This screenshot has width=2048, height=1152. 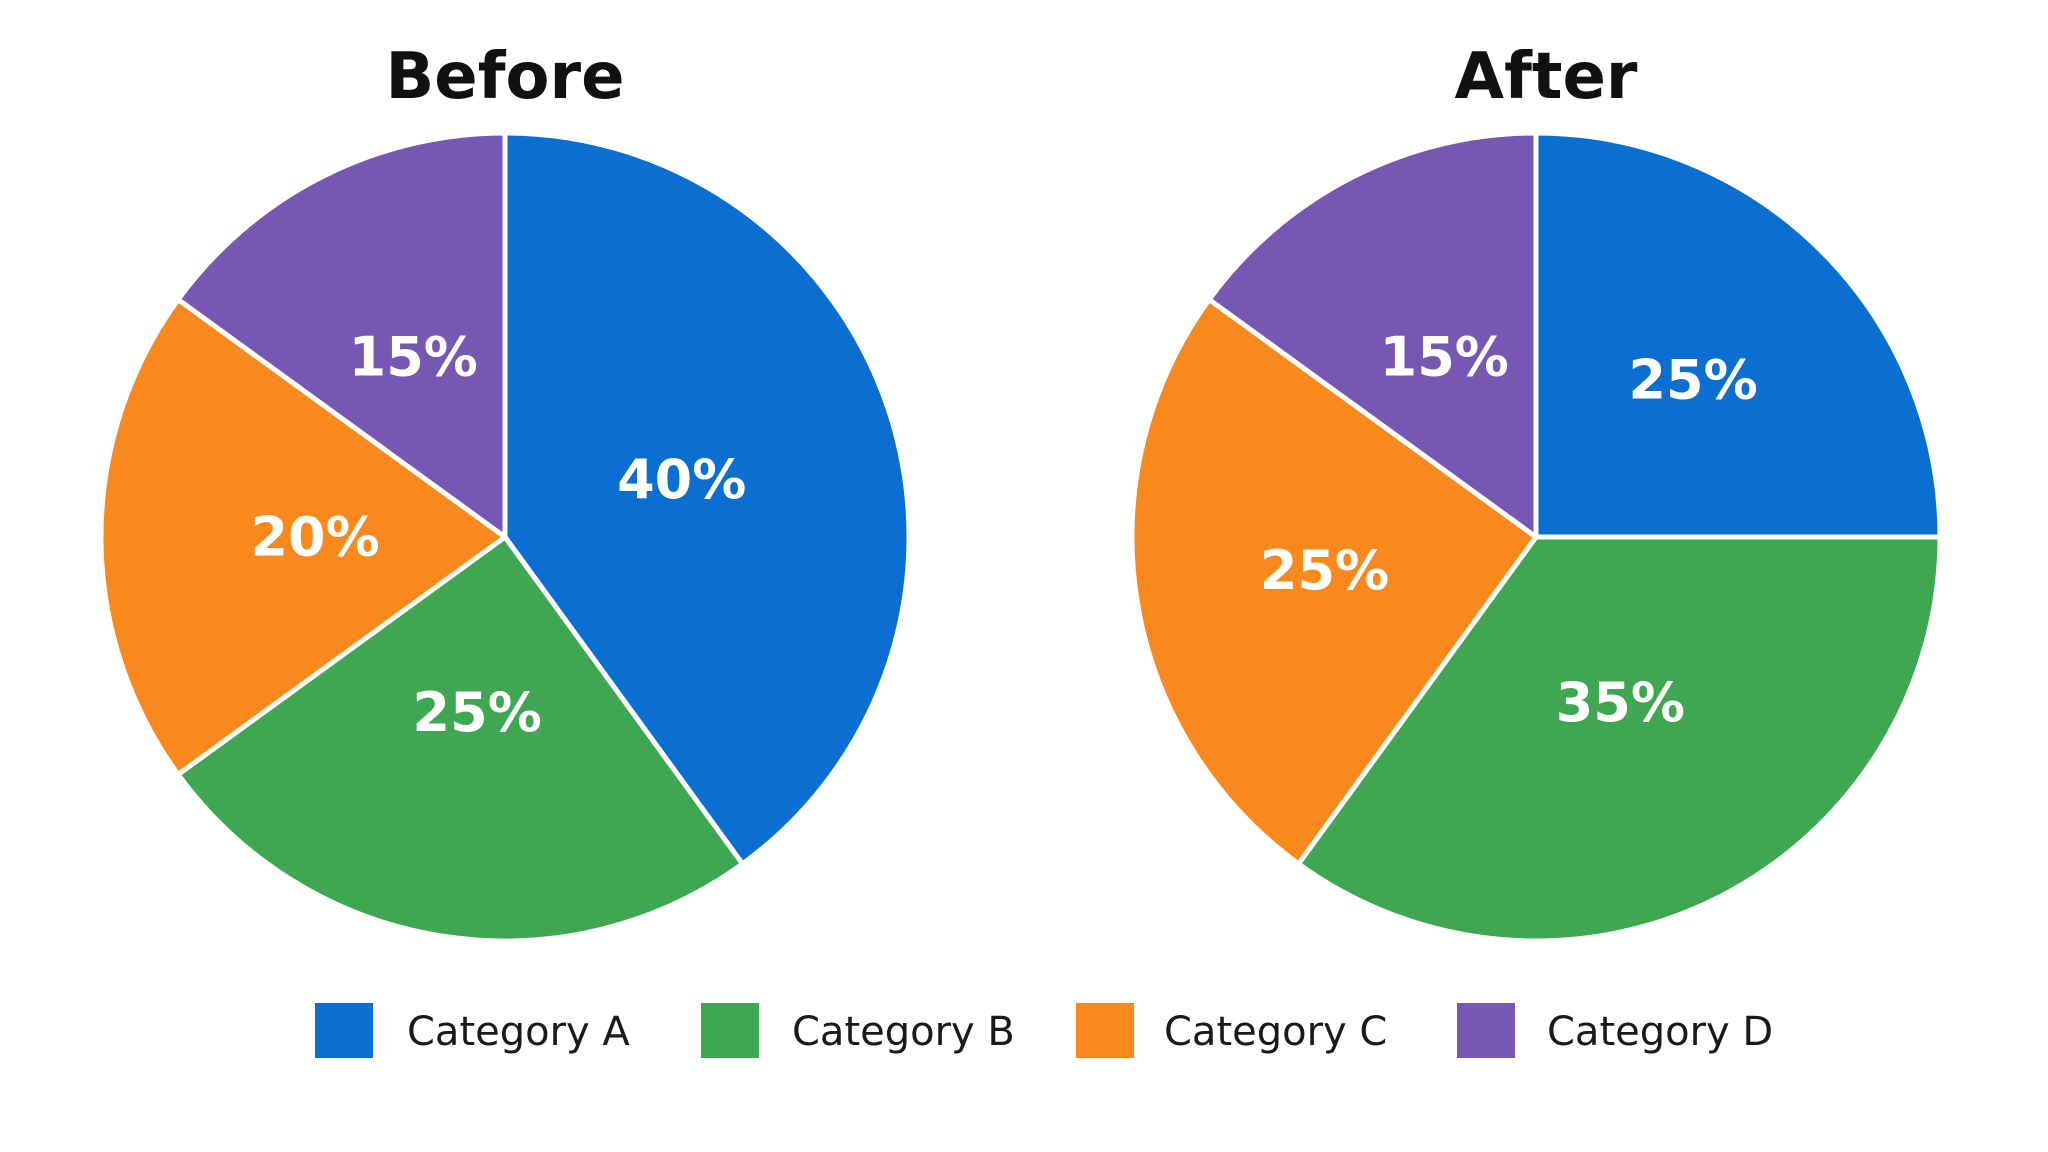 What do you see at coordinates (477, 712) in the screenshot?
I see `pie-slice-label-before-category-b: 25%` at bounding box center [477, 712].